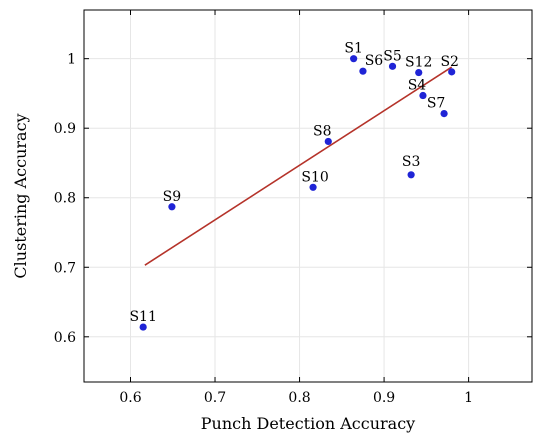  I want to click on point-label-s5: S5, so click(392, 56).